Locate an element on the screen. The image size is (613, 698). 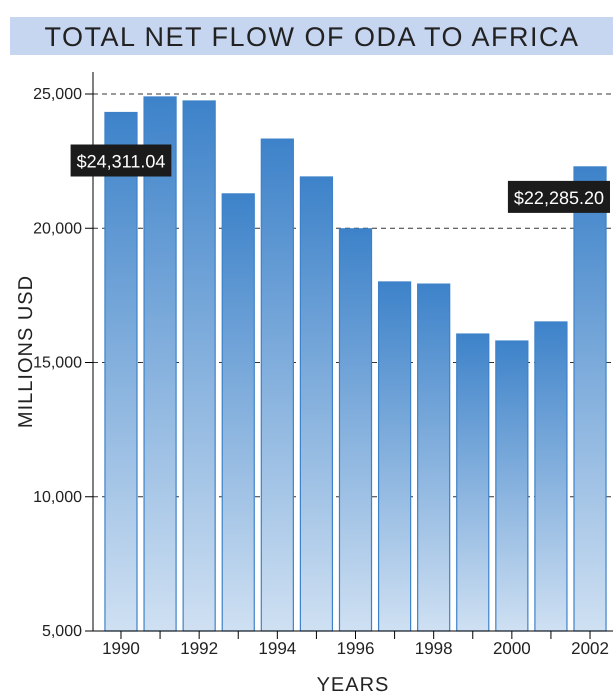
y-tick-label: 5,000 is located at coordinates (62, 631).